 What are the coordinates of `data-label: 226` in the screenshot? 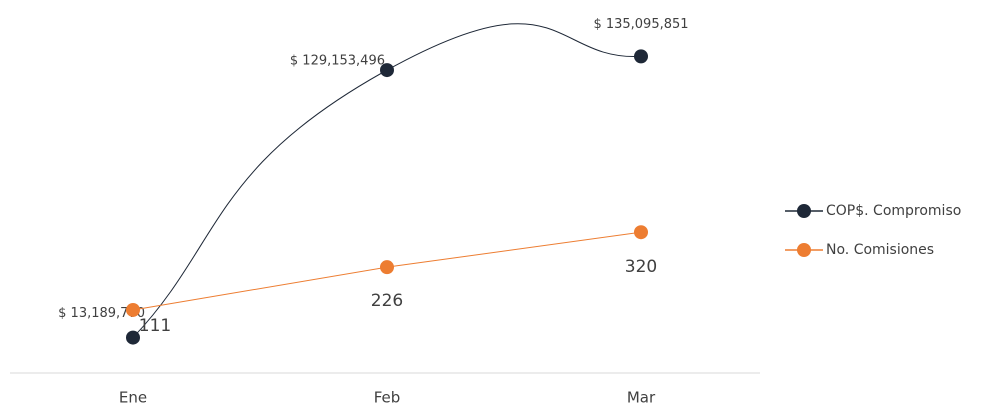 It's located at (387, 301).